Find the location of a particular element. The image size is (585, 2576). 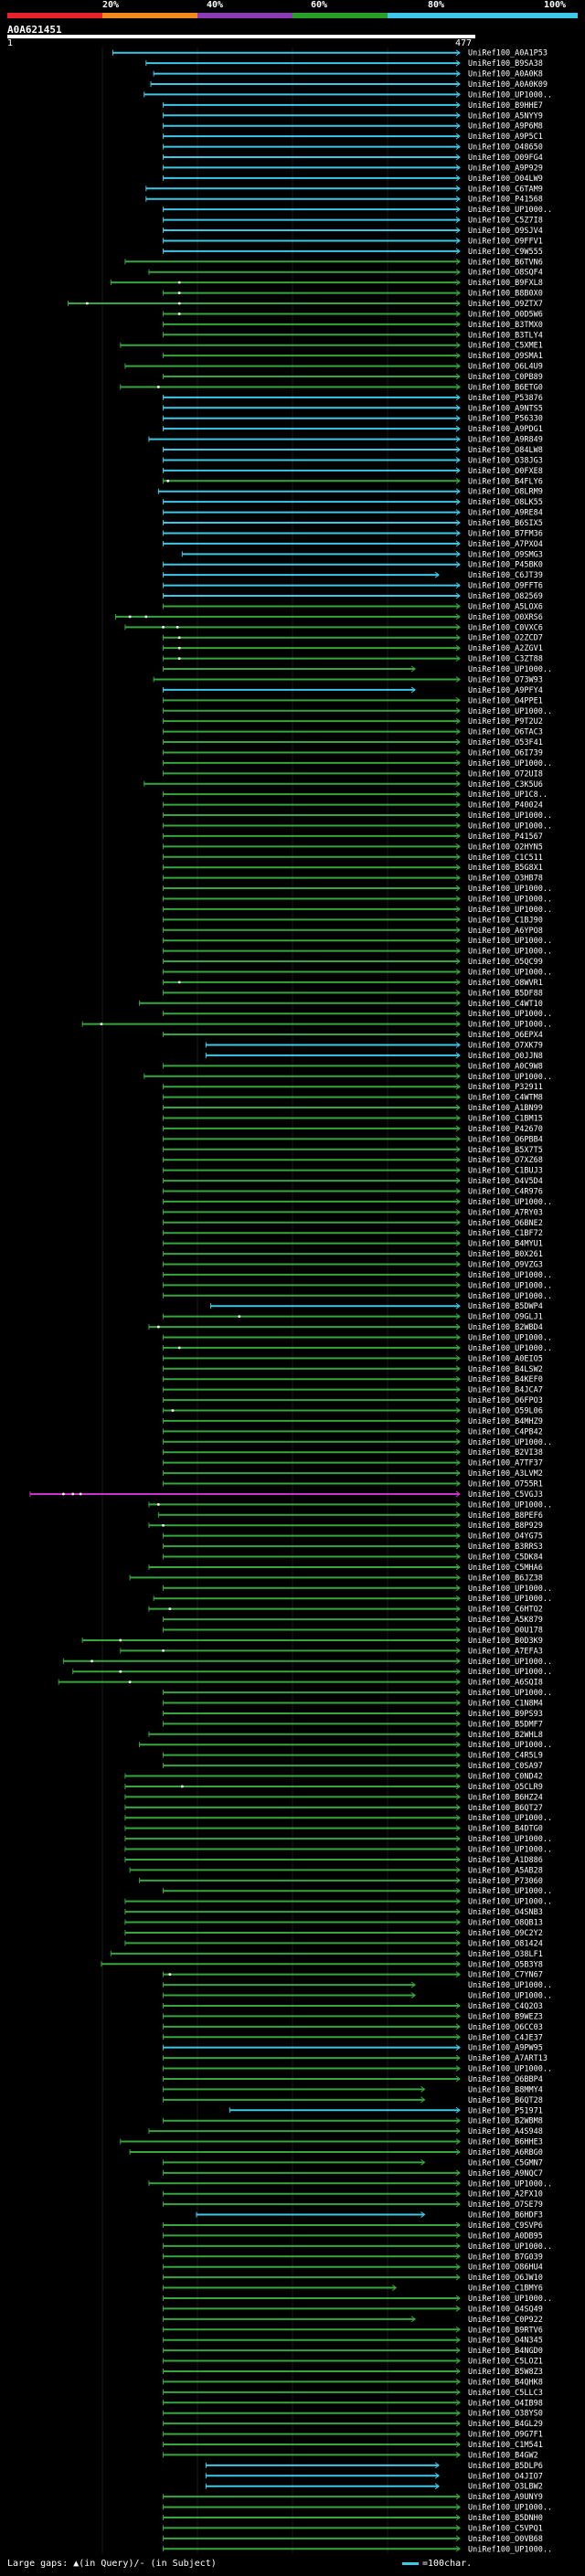

hit-label: UniRef100_C5LLC3 is located at coordinates (506, 2393).